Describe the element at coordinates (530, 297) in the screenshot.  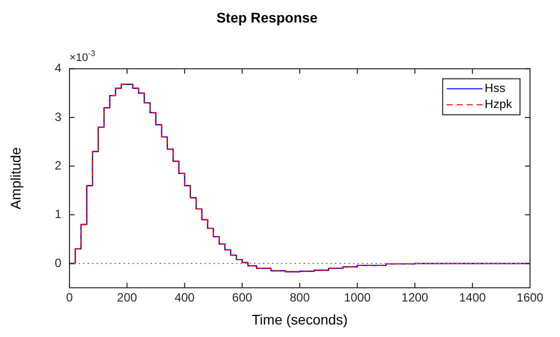
I see `x-tick-label: 1600` at that location.